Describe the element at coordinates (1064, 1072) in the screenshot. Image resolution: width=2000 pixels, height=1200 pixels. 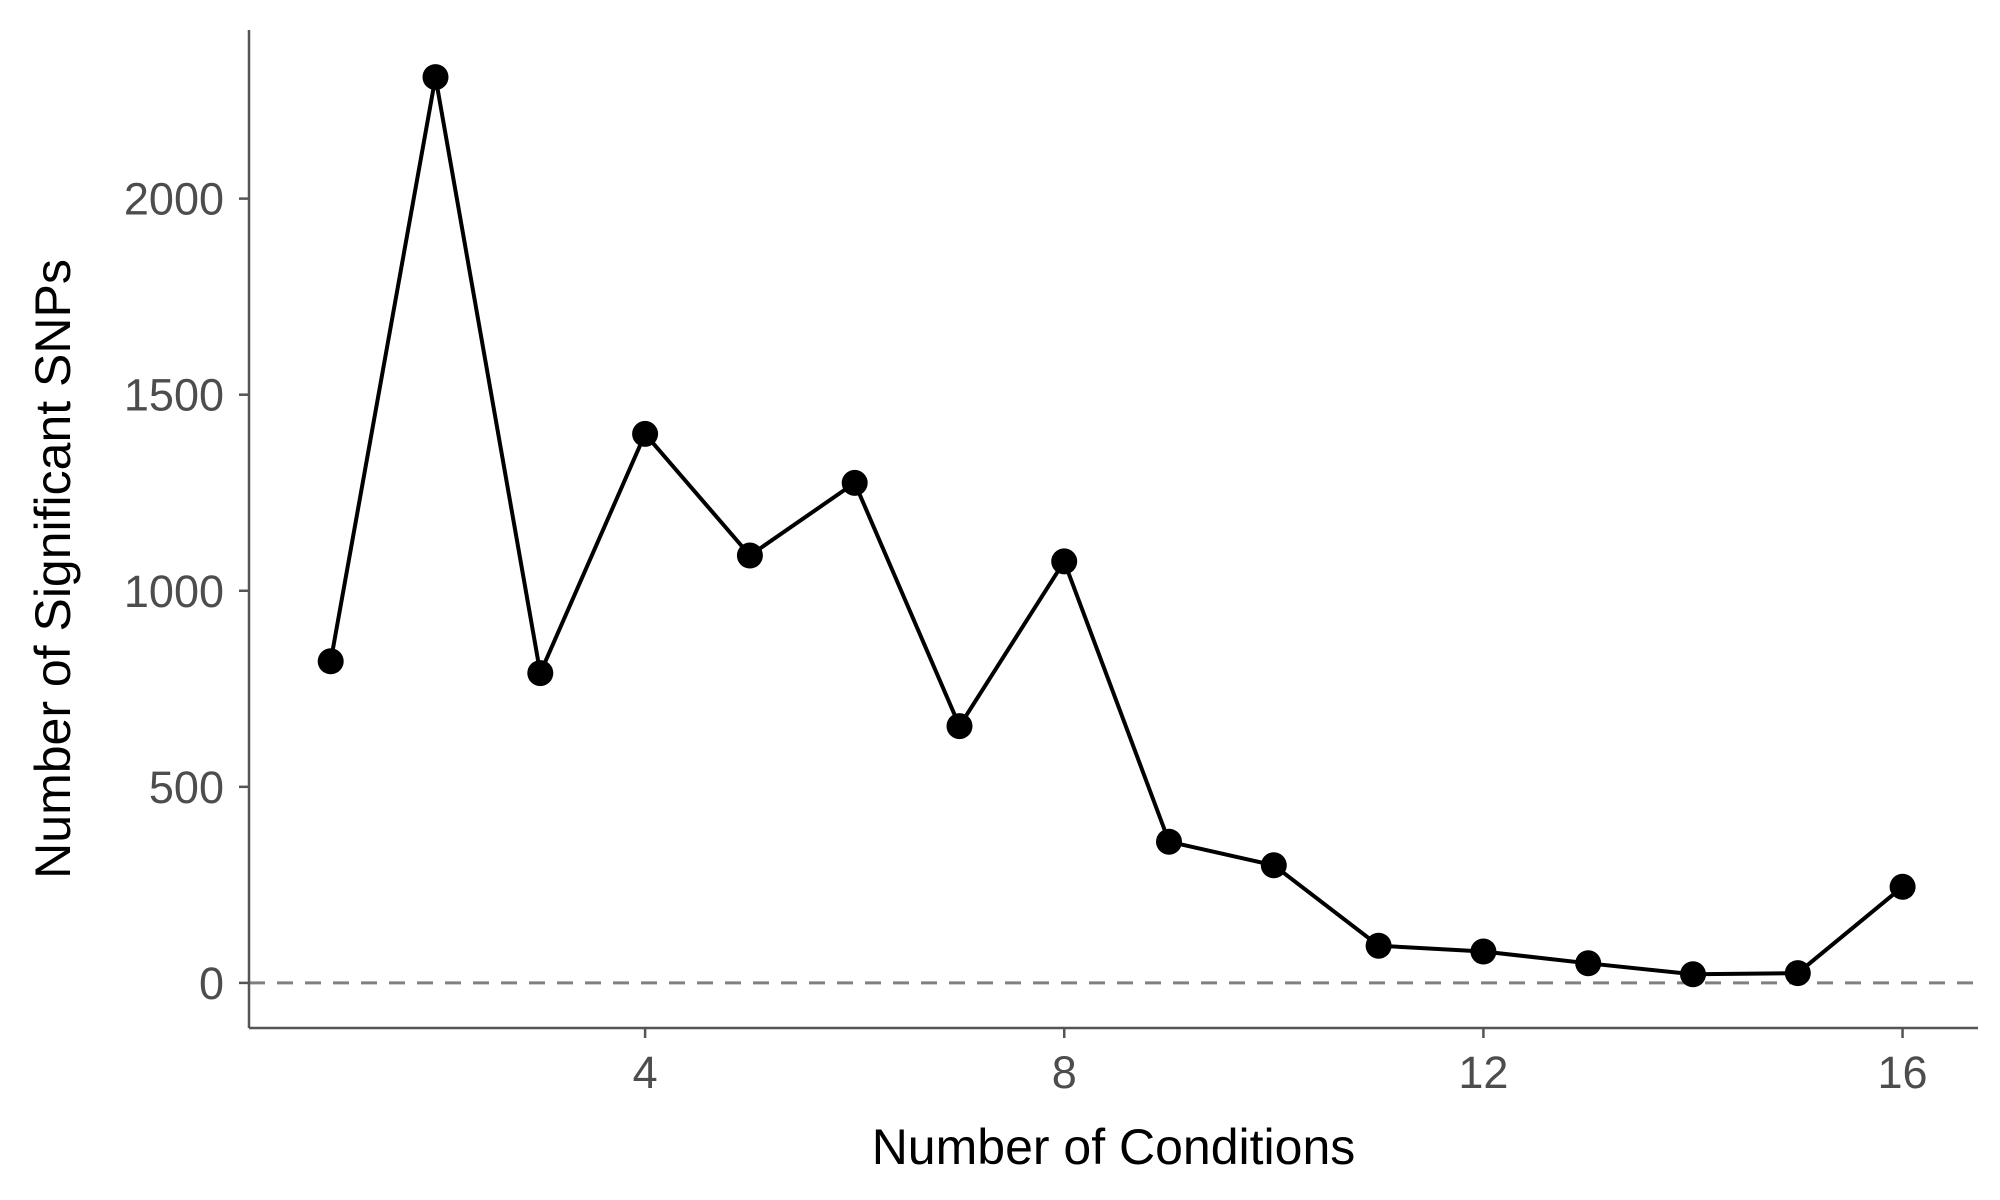
I see `x-tick-label: 8` at that location.